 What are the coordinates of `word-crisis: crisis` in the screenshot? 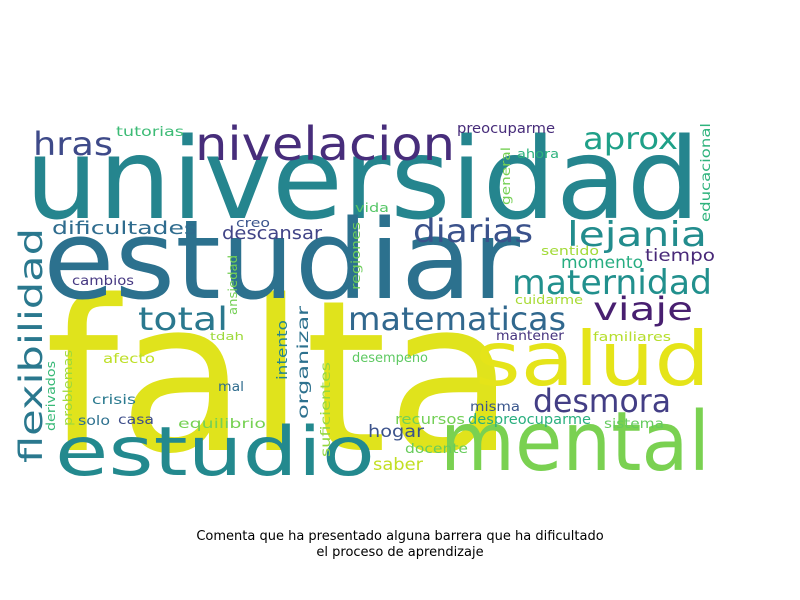 It's located at (114, 400).